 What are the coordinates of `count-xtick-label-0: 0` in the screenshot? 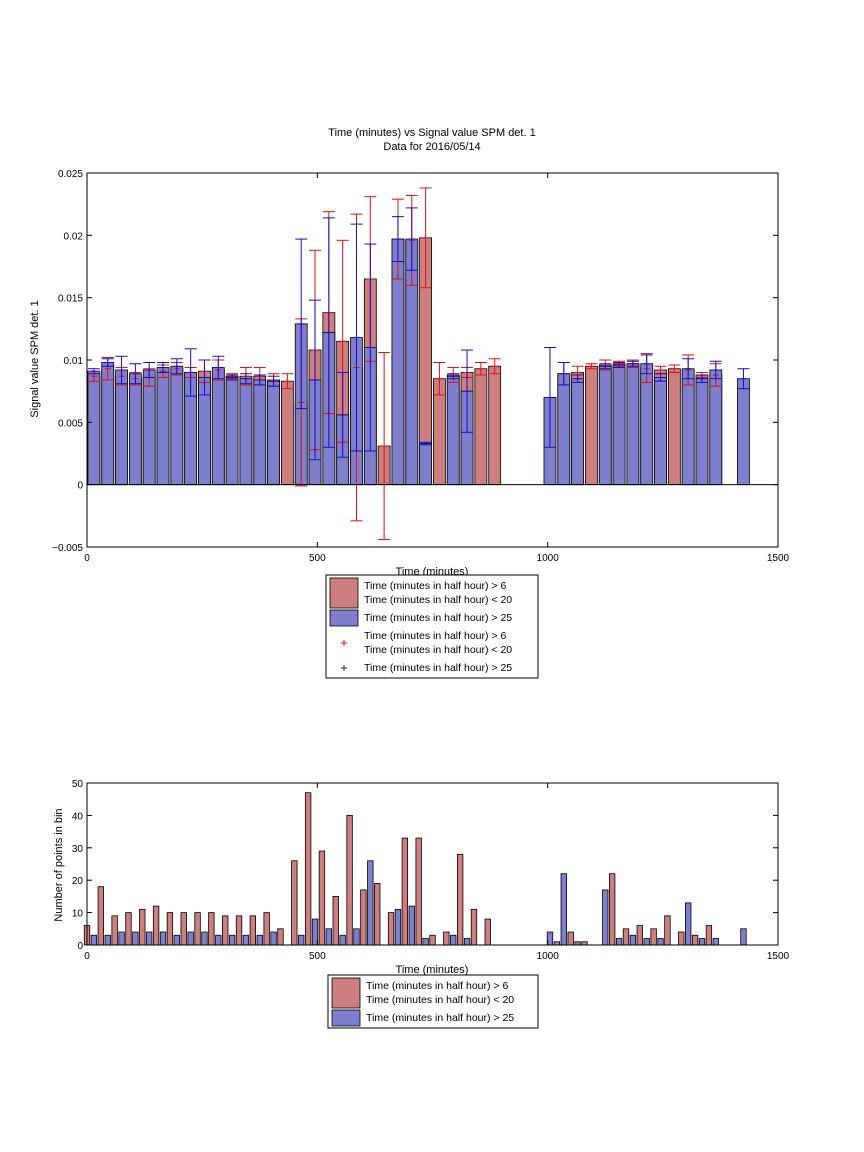 It's located at (87, 956).